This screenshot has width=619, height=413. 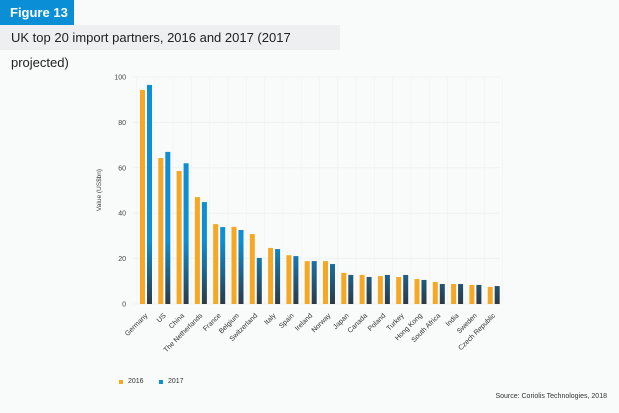 I want to click on legend-swatch-2017, so click(x=161, y=381).